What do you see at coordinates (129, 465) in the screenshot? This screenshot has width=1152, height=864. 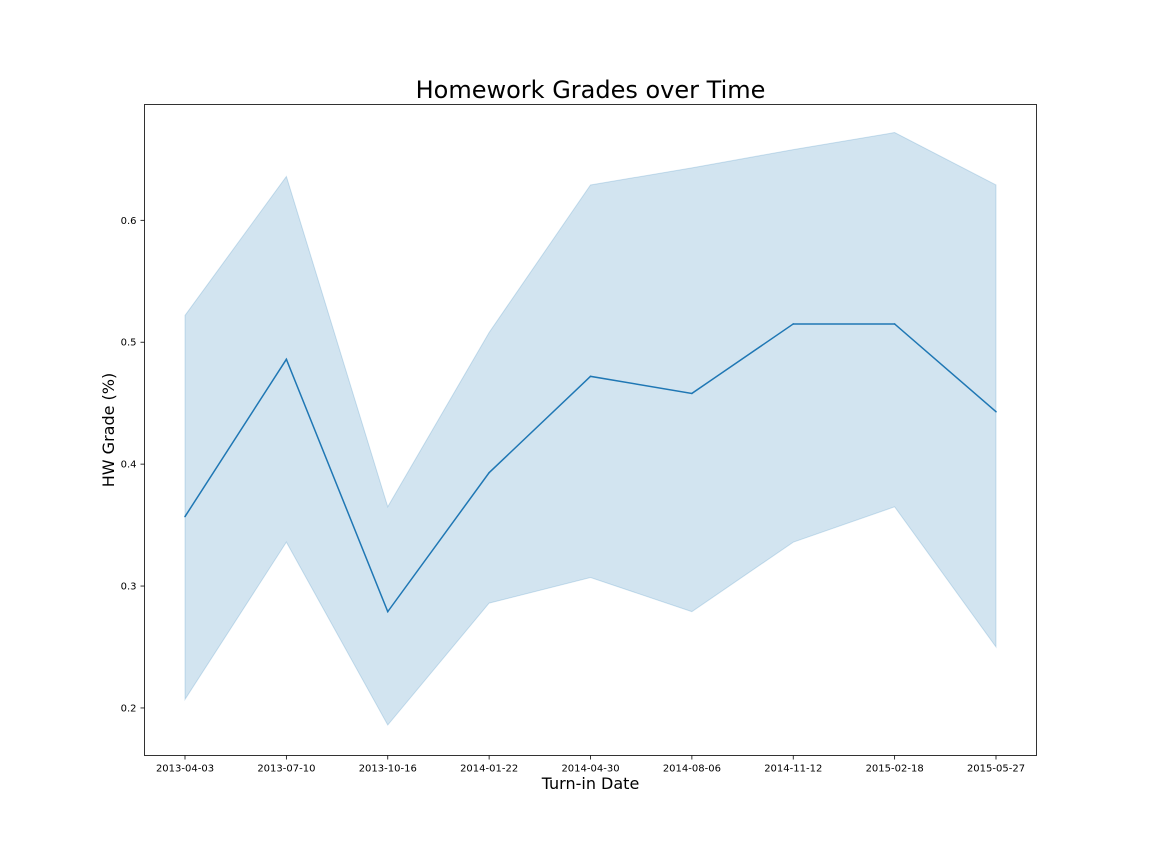 I see `y-tick-label: 0.4` at bounding box center [129, 465].